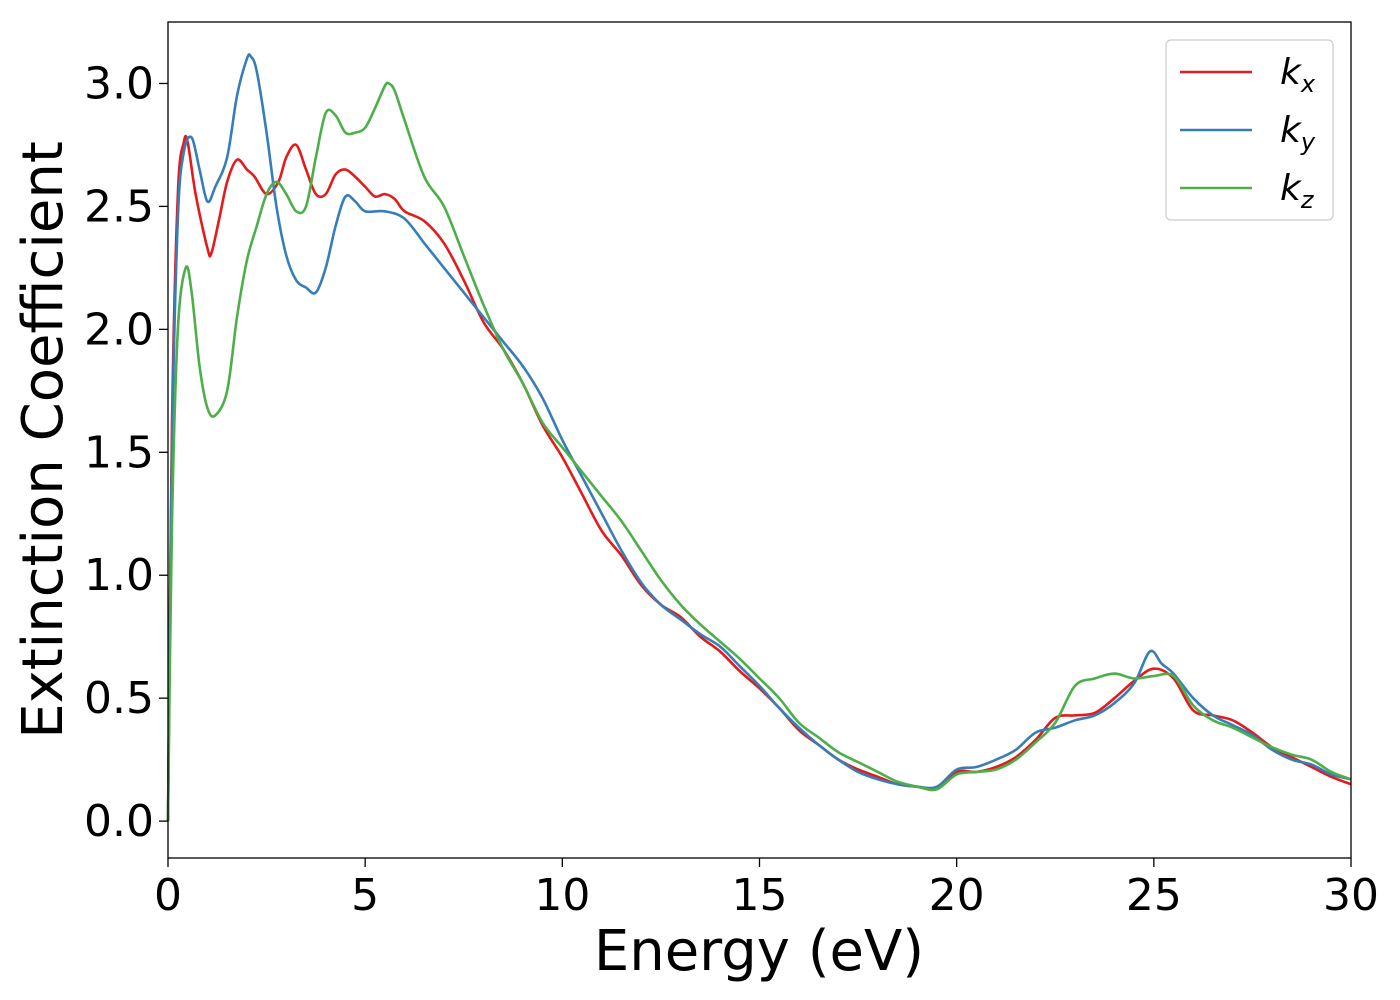  I want to click on legend-label: ky, so click(1298, 133).